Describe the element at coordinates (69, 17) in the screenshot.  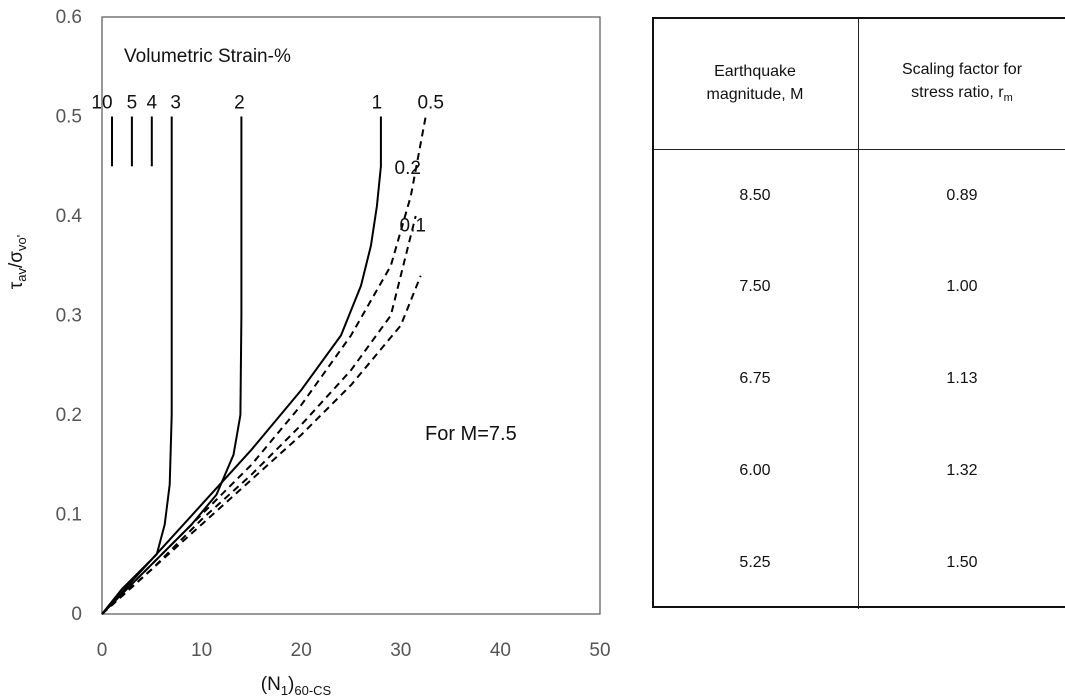
I see `y-tick-label: 0.6` at that location.